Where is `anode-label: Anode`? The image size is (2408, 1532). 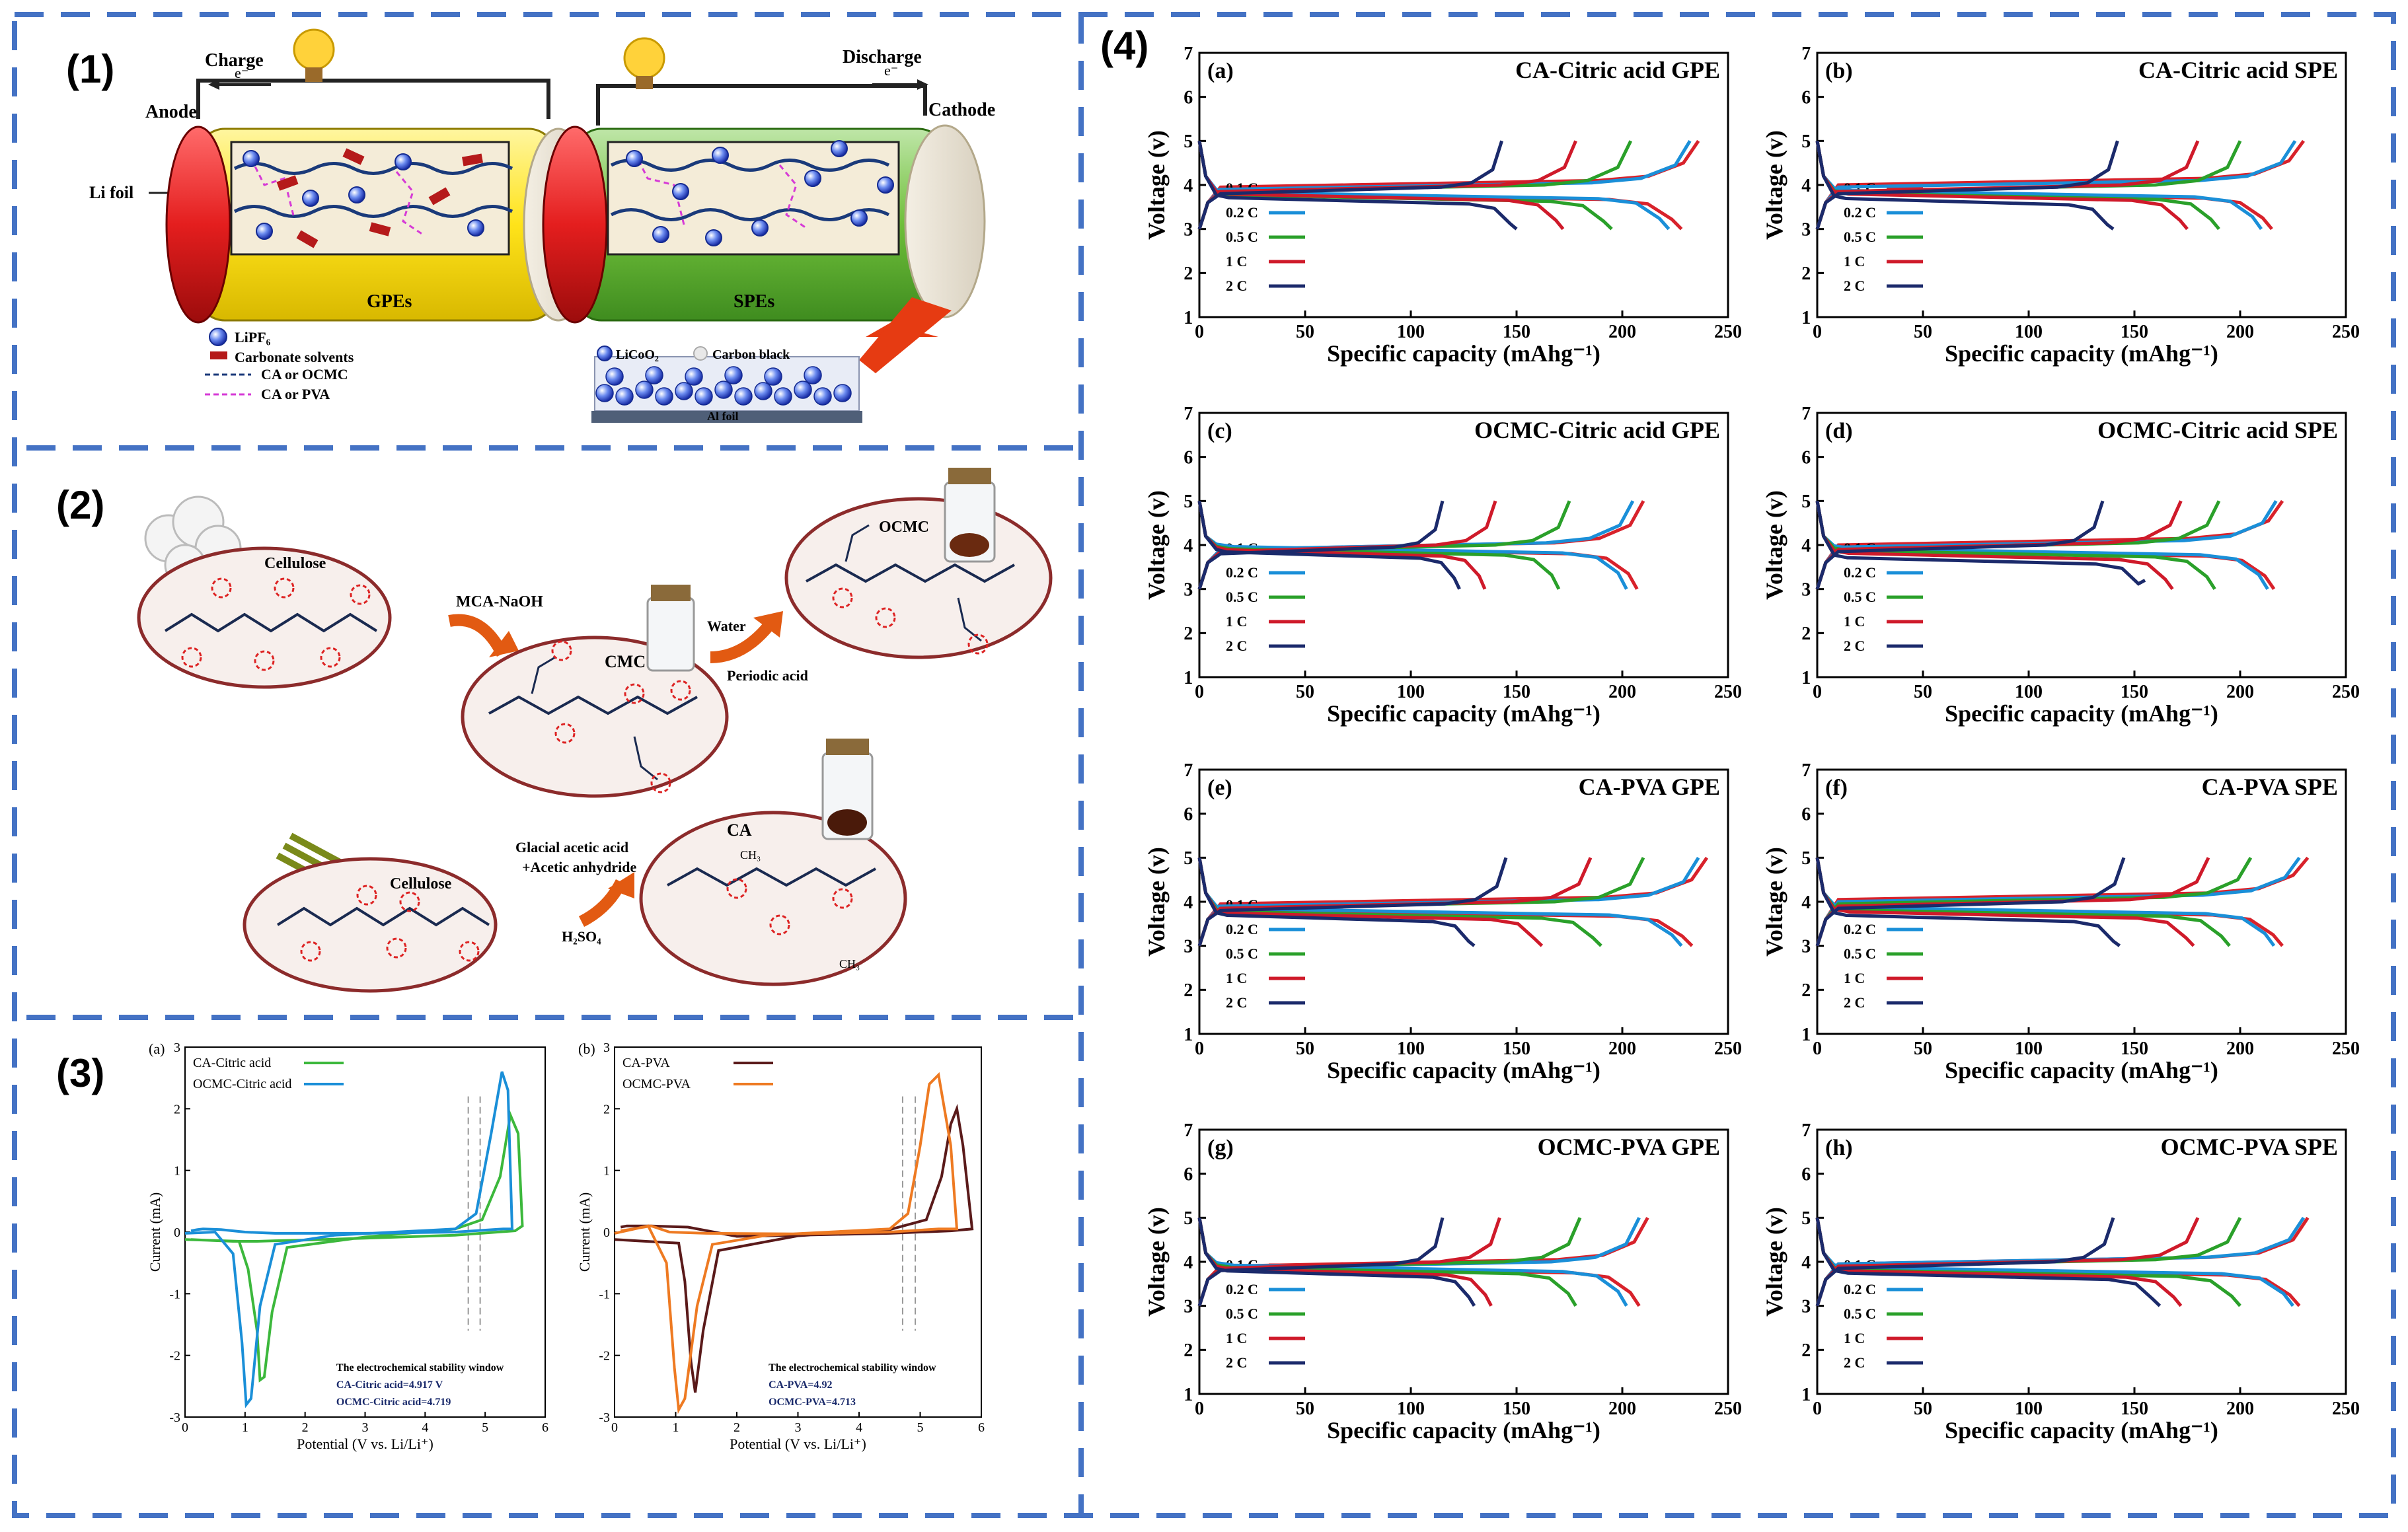 anode-label: Anode is located at coordinates (171, 112).